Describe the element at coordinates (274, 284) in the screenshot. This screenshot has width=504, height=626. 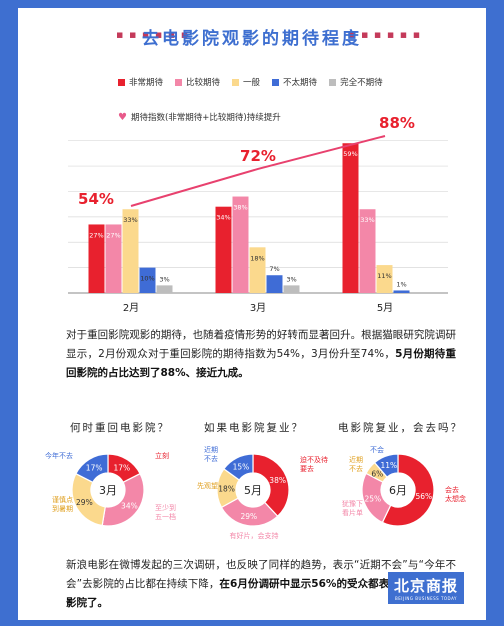
I see `bar-3月-不太期待` at that location.